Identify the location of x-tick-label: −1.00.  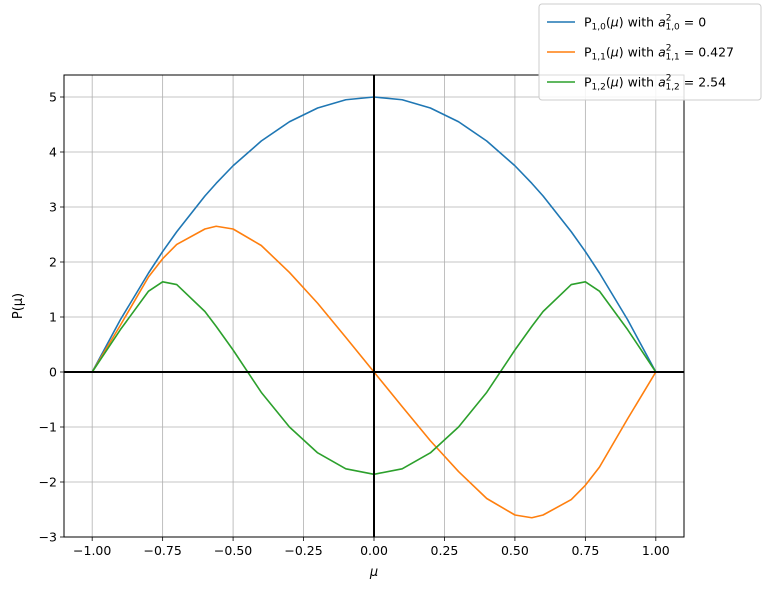
(92, 550).